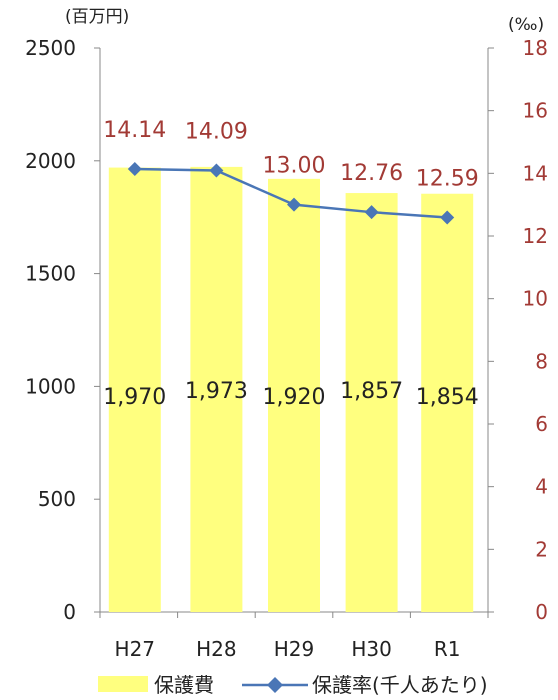 The image size is (558, 700). I want to click on right-tick-label: 6, so click(541, 424).